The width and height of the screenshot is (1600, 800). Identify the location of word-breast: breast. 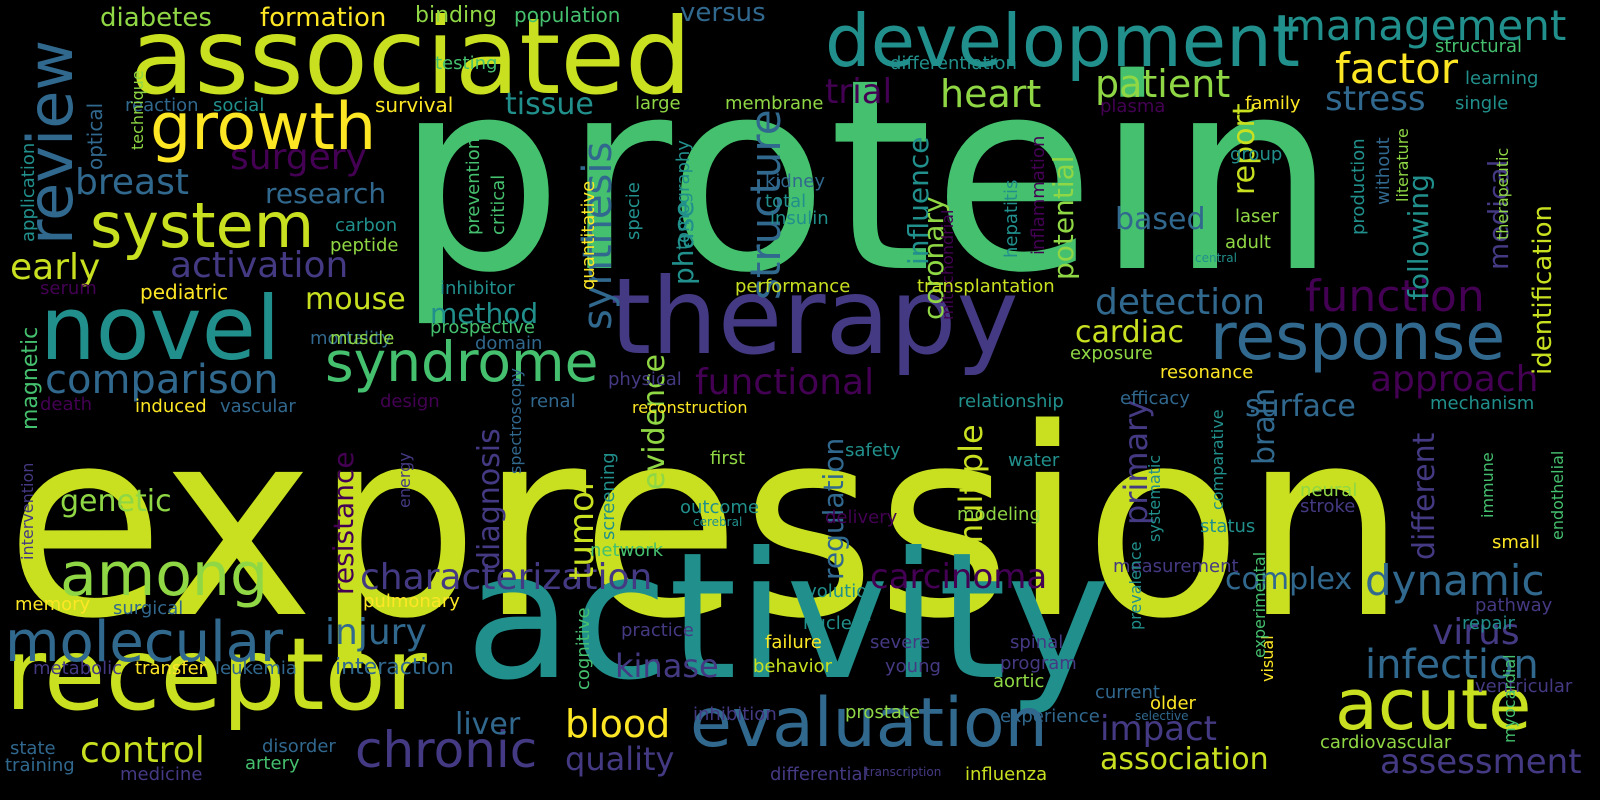
(132, 182).